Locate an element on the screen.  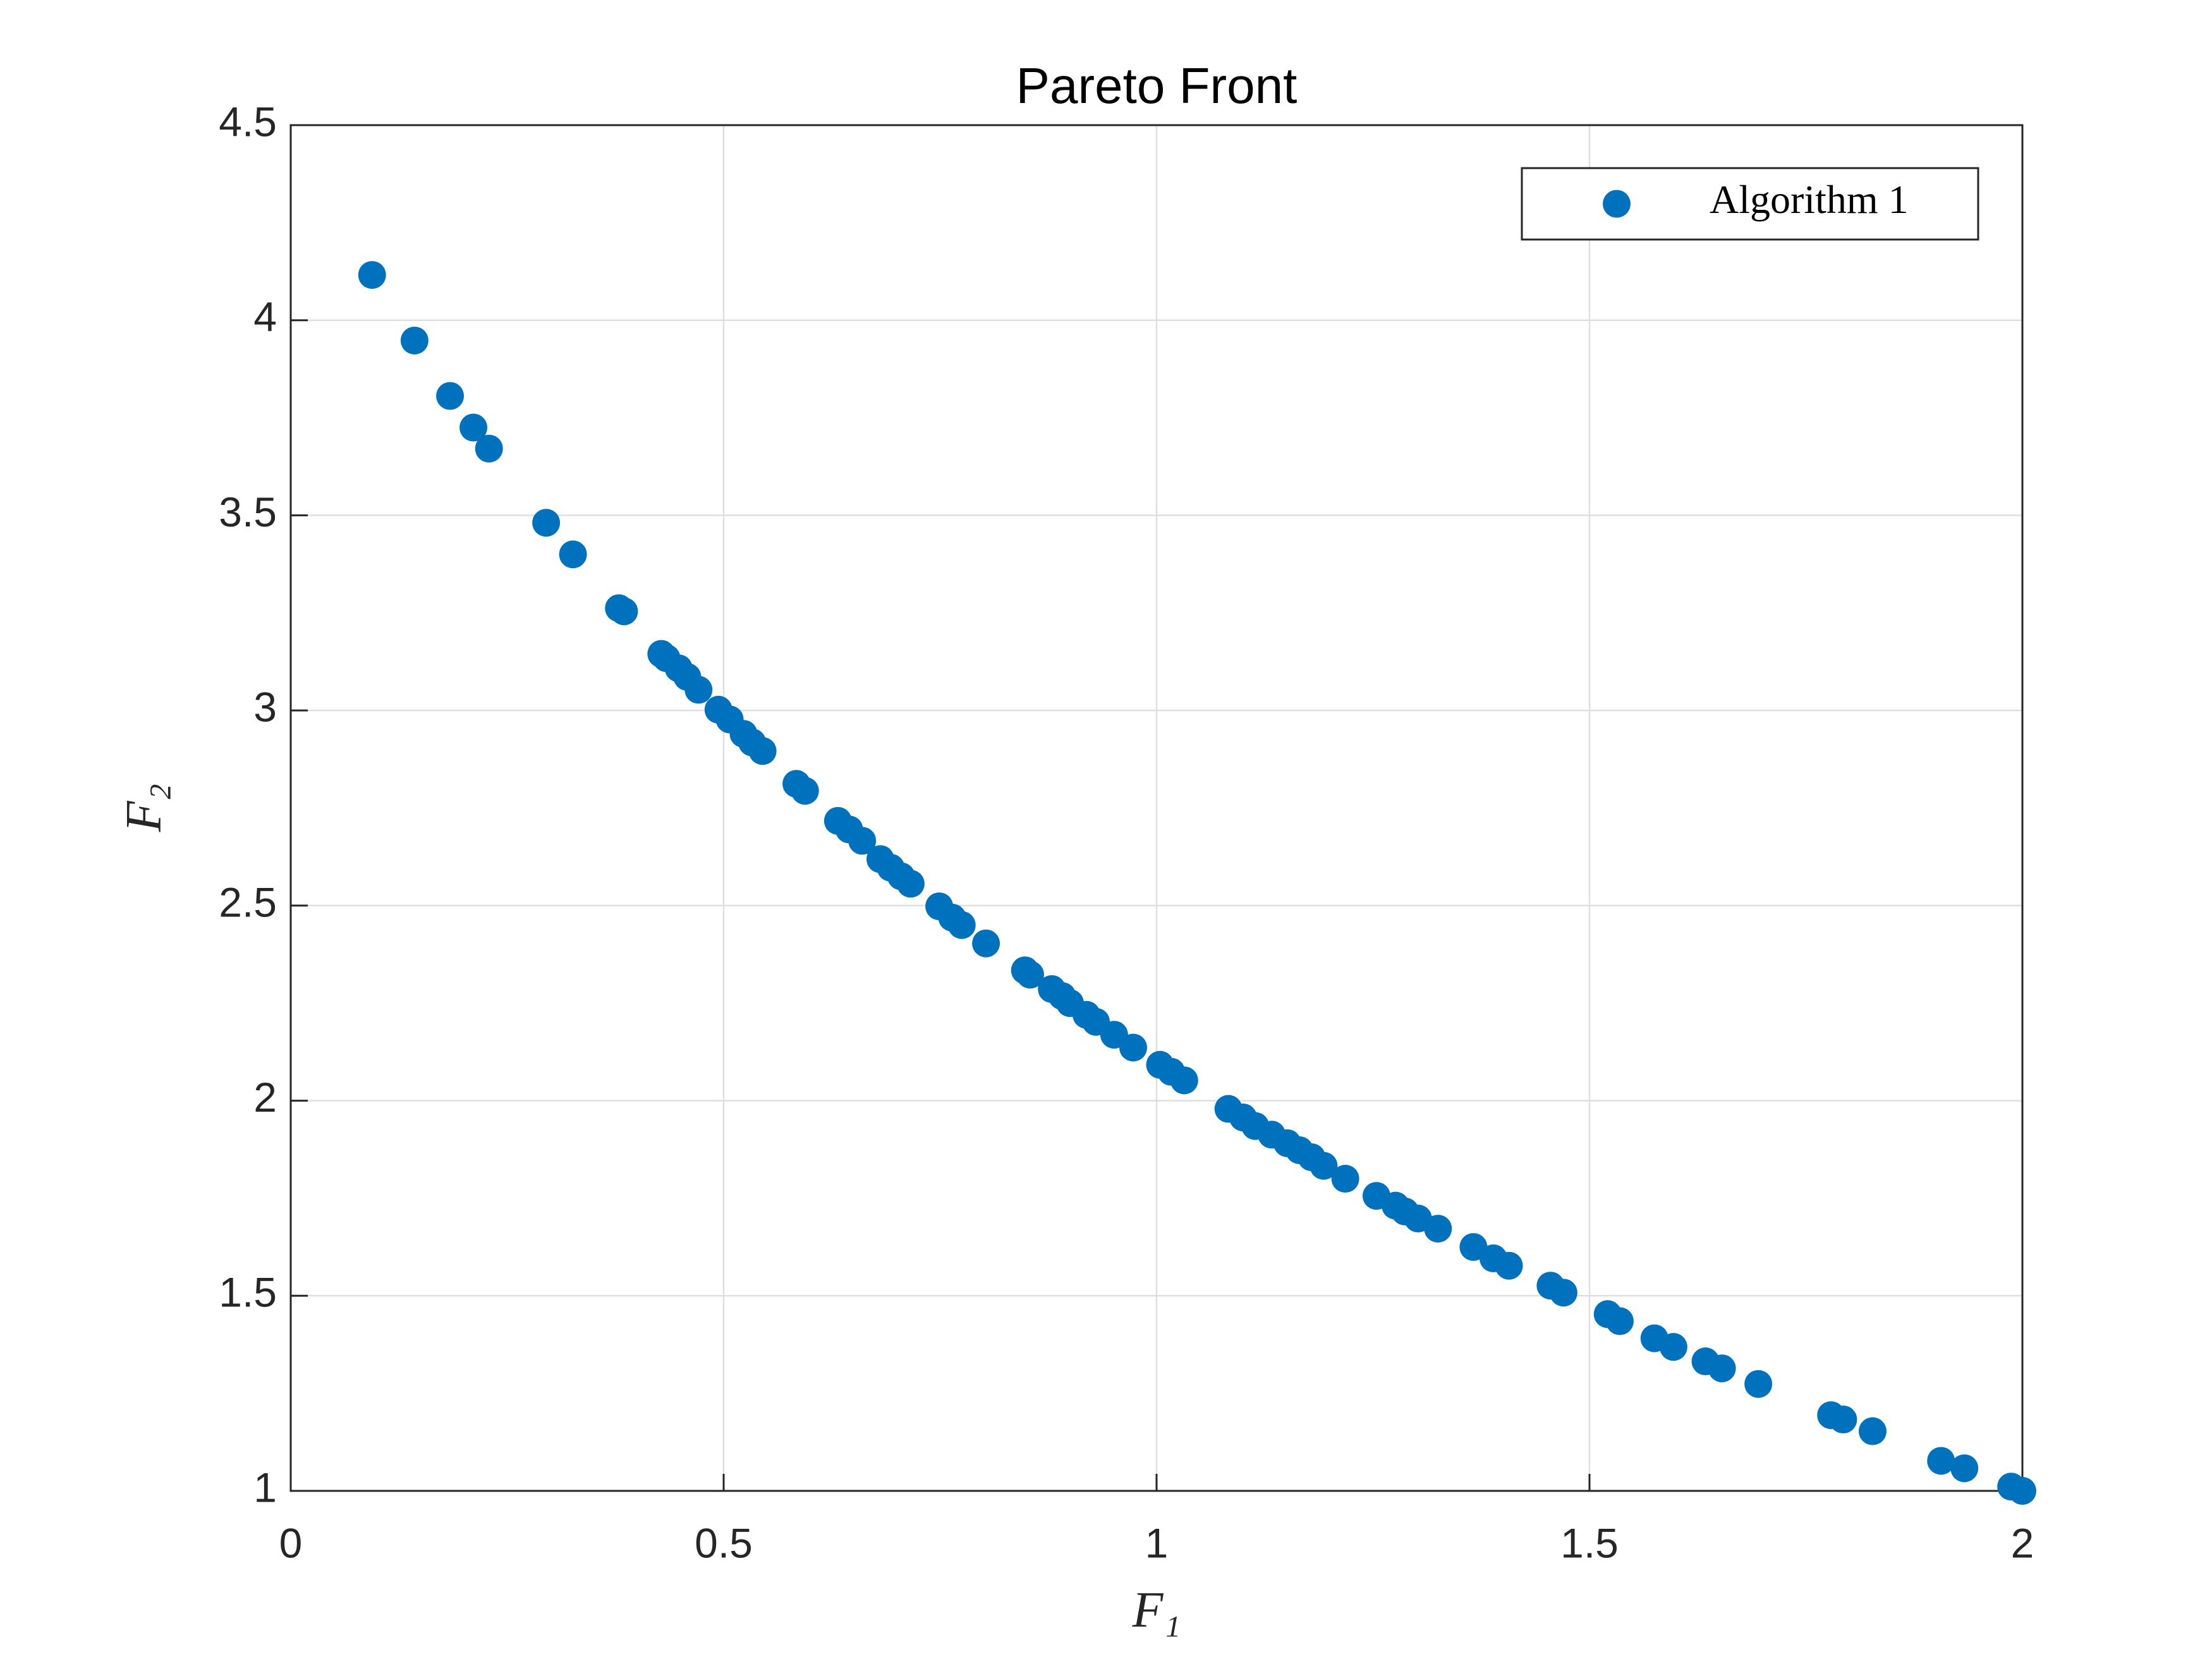
y-tick-label: 4.5 is located at coordinates (248, 121).